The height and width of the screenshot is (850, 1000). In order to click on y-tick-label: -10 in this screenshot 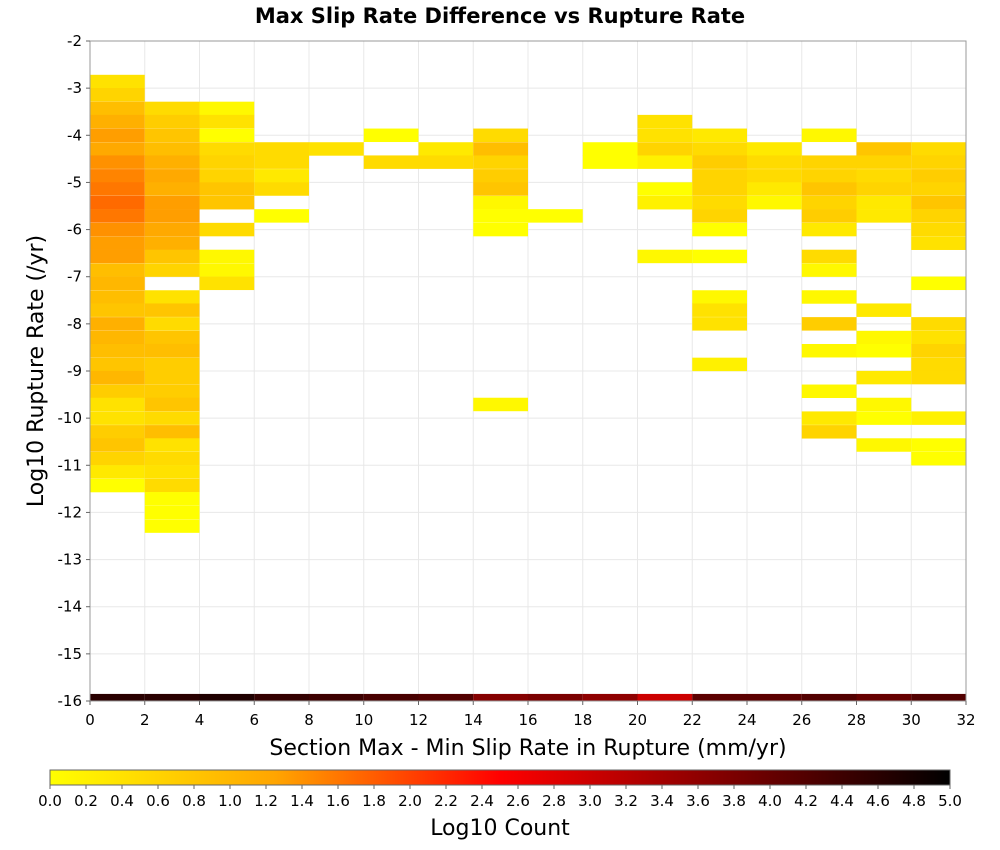, I will do `click(70, 418)`.